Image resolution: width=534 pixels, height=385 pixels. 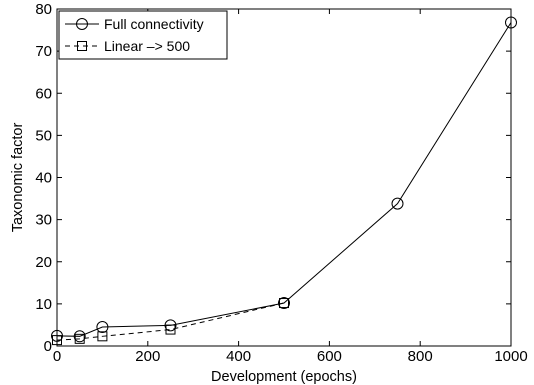 What do you see at coordinates (147, 356) in the screenshot?
I see `x-tick-label: 200` at bounding box center [147, 356].